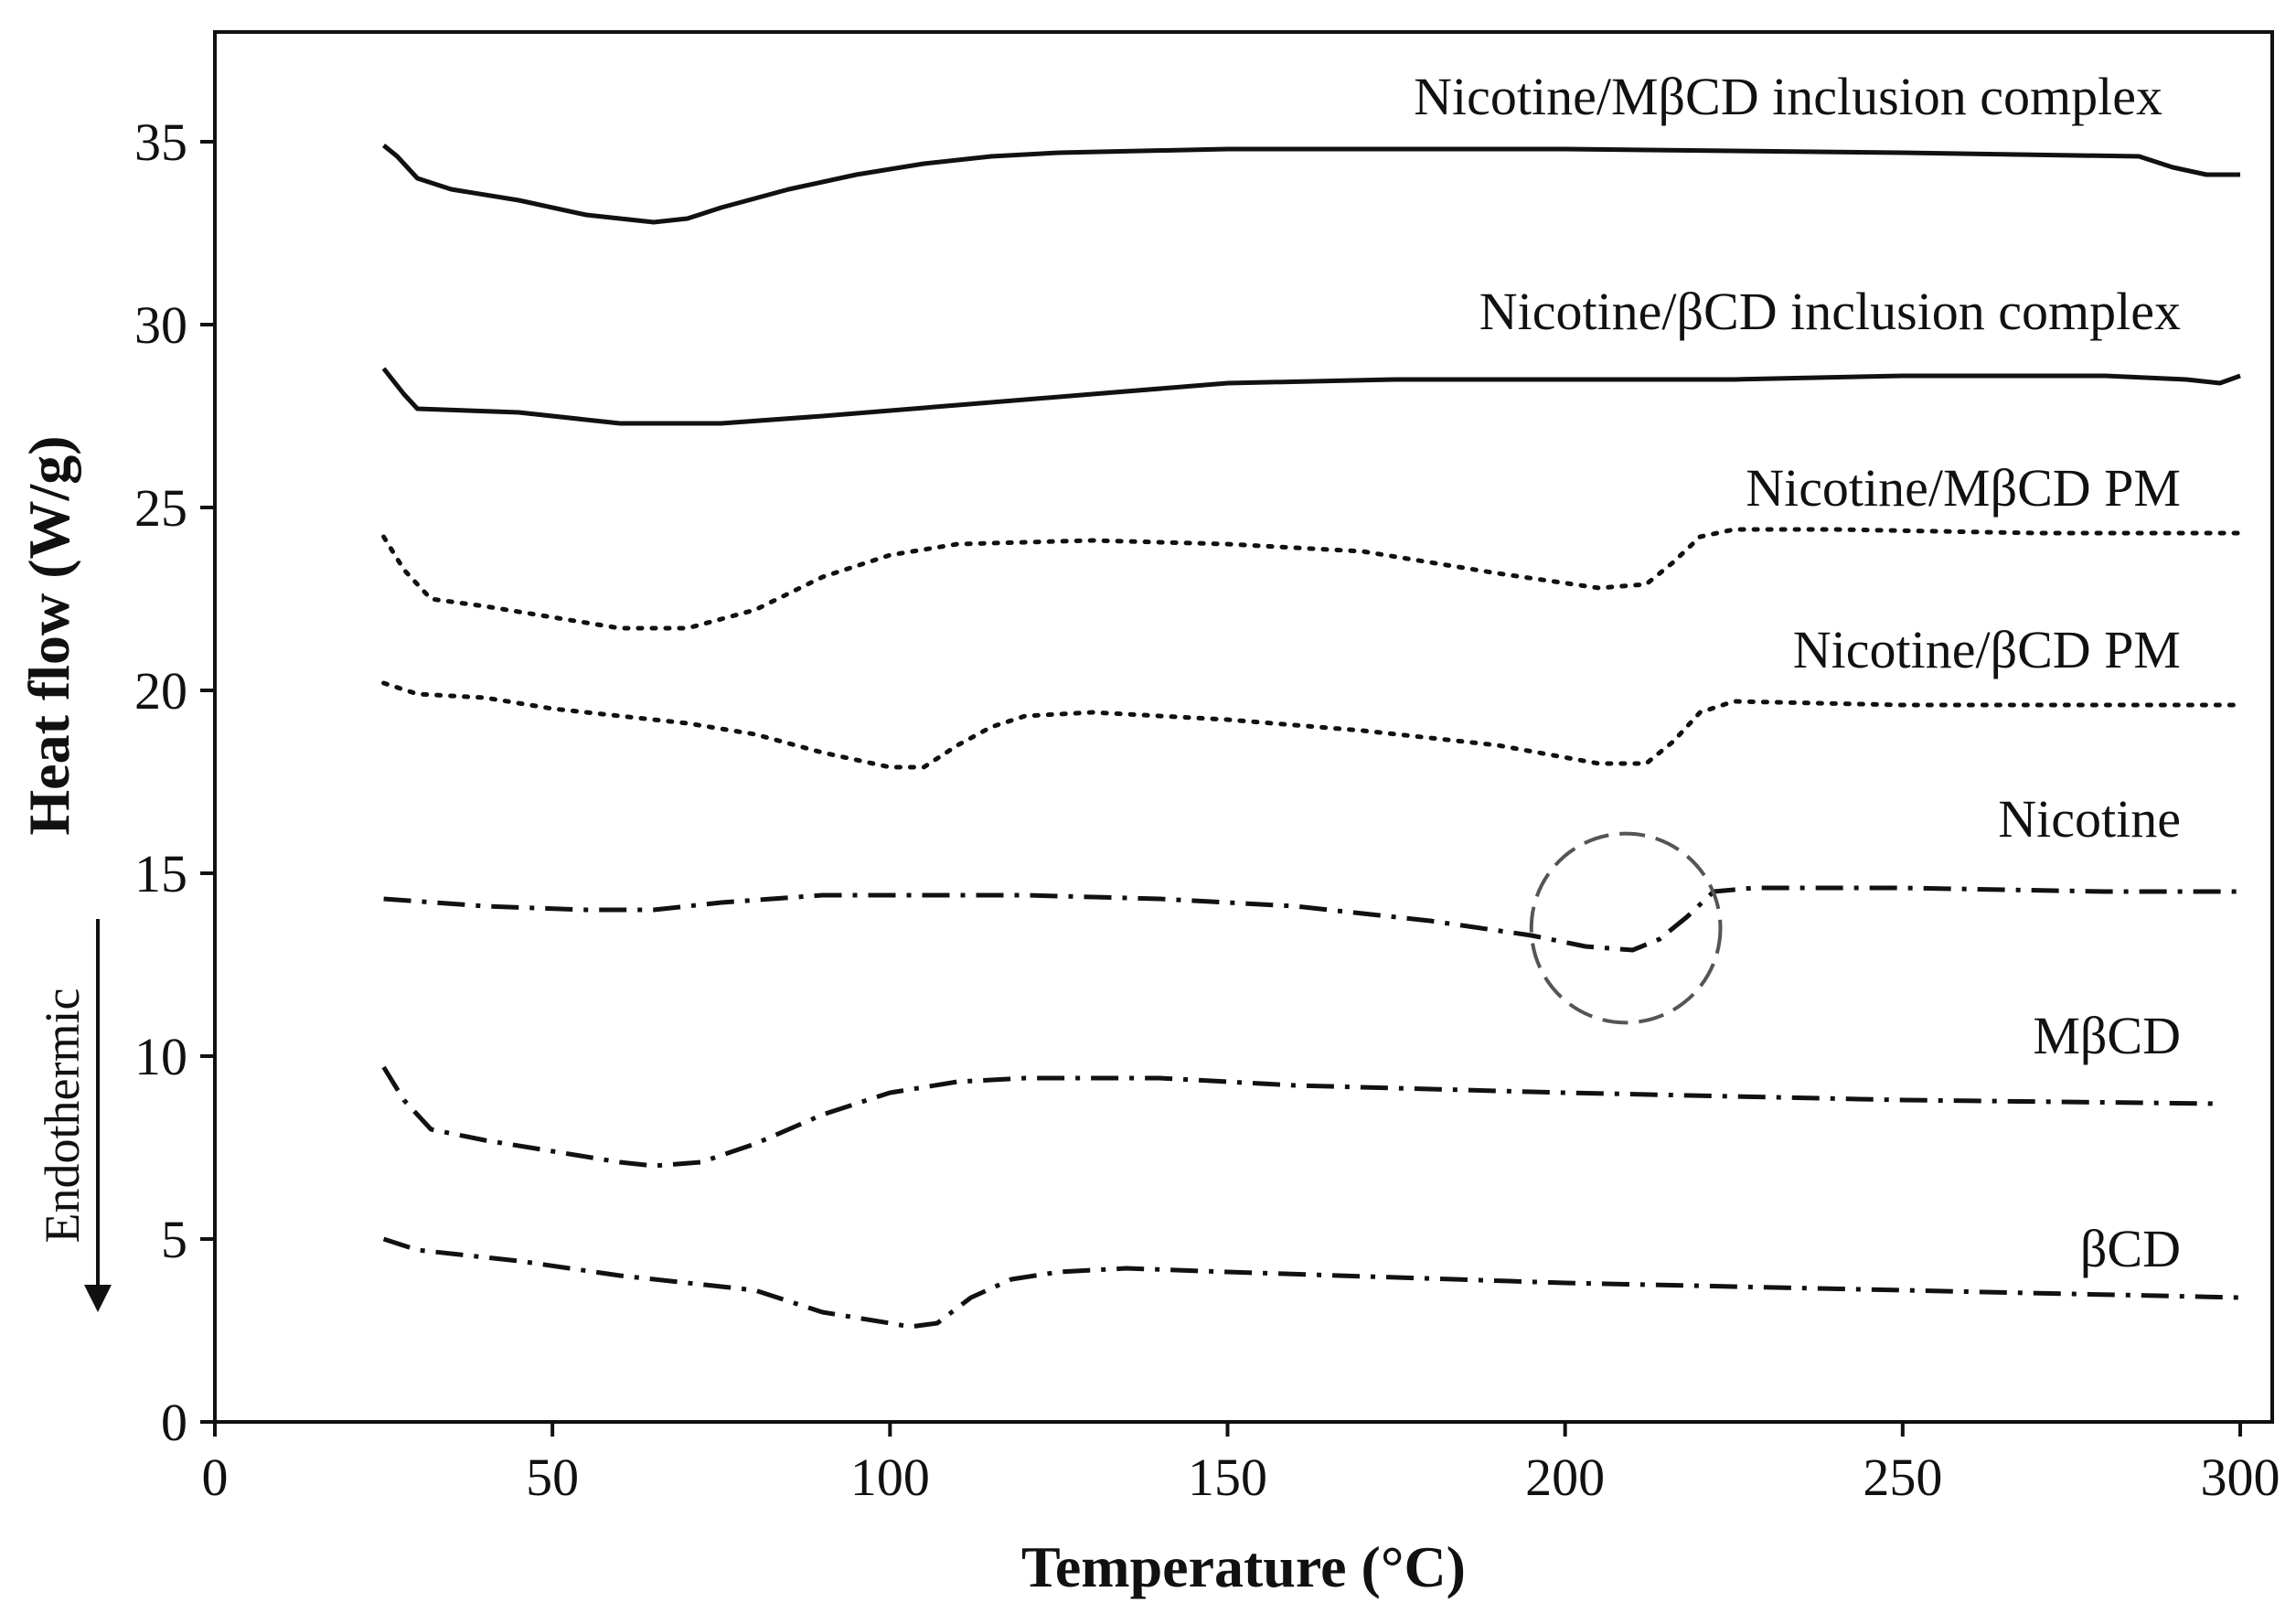 This screenshot has width=2296, height=1624. What do you see at coordinates (48, 635) in the screenshot?
I see `y-axis-title: Heat flow (W/g)` at bounding box center [48, 635].